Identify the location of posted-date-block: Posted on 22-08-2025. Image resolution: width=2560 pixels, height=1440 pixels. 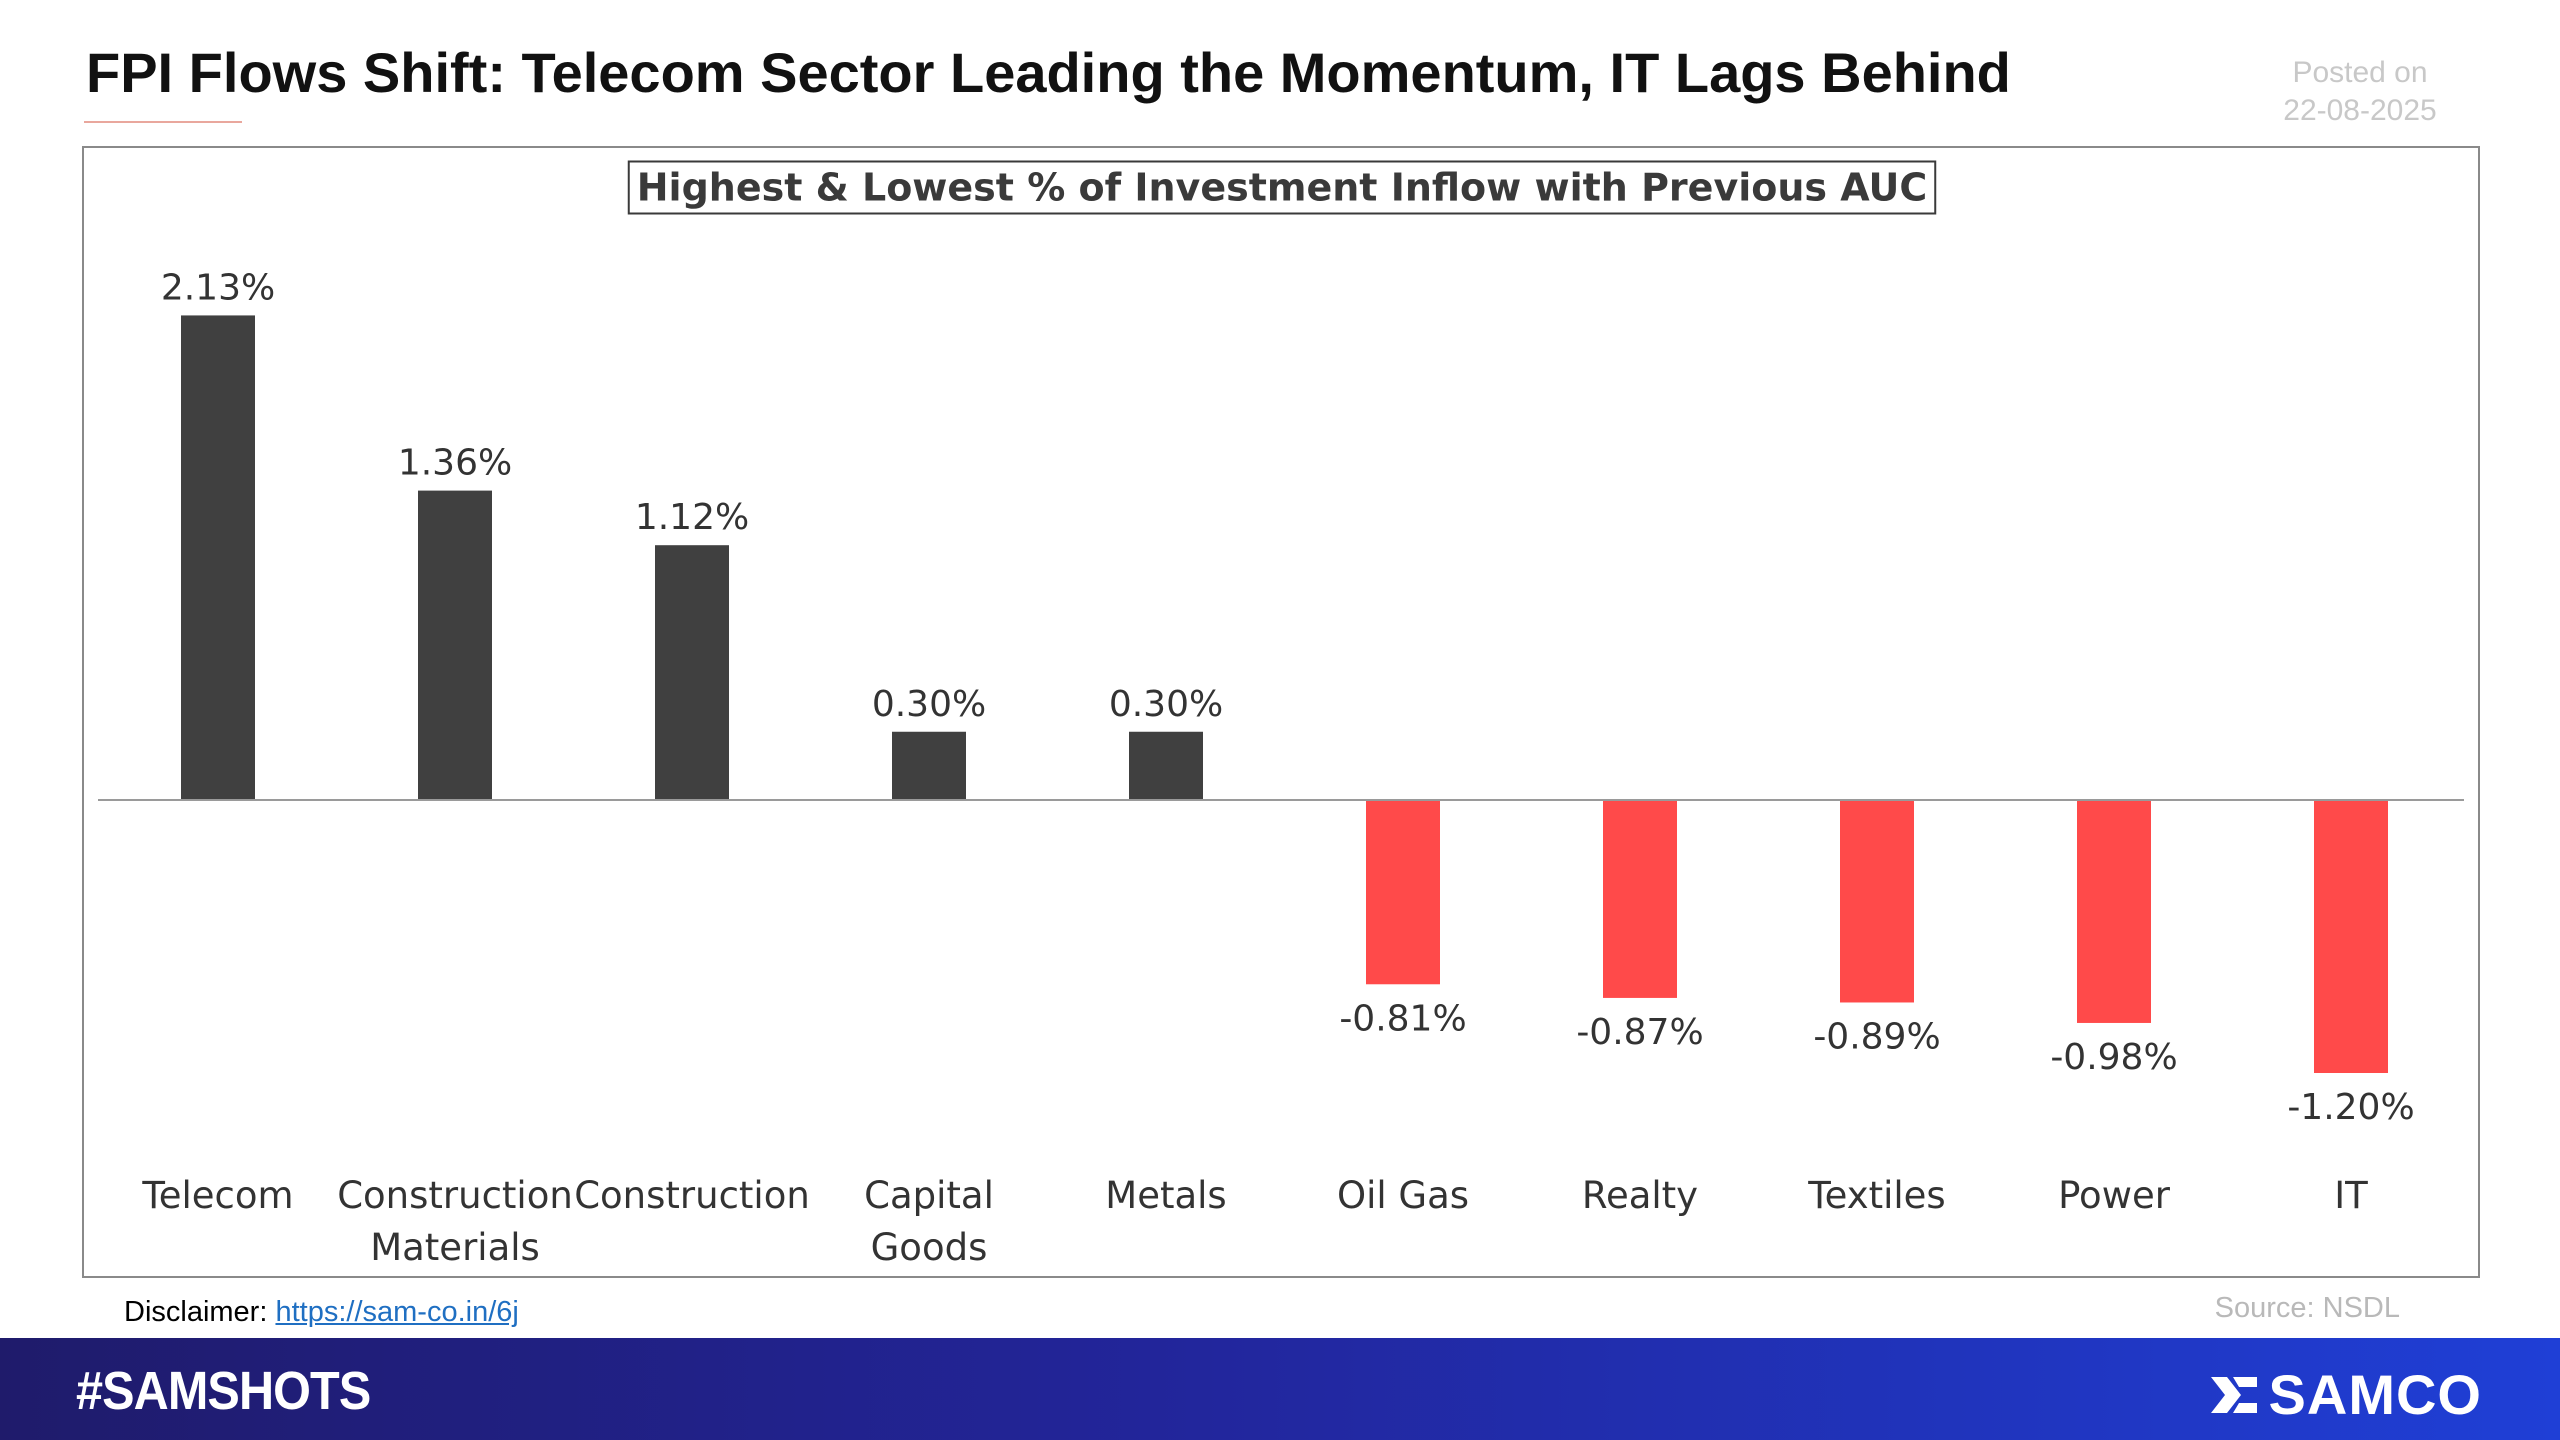
(2360, 92).